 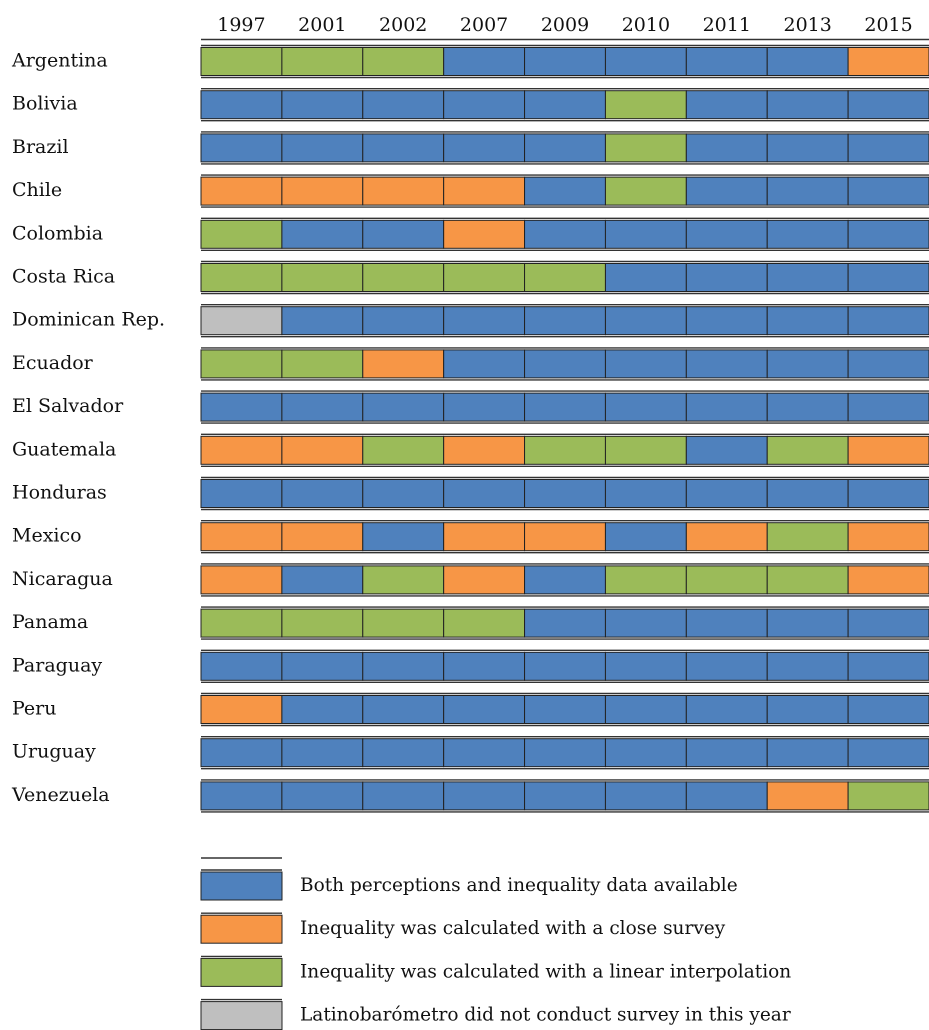 What do you see at coordinates (470, 191) in the screenshot?
I see `country-row-chile: Chile` at bounding box center [470, 191].